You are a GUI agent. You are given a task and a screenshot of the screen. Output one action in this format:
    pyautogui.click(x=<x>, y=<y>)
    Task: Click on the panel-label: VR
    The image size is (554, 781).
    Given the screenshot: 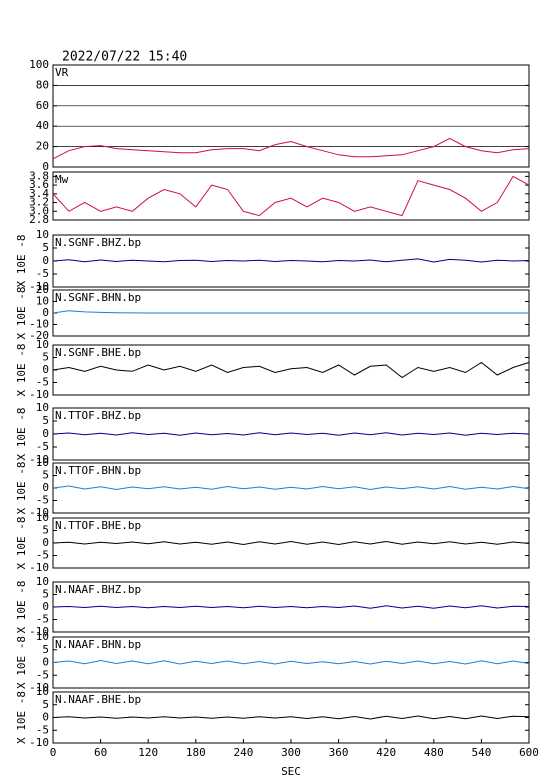 What is the action you would take?
    pyautogui.click(x=62, y=72)
    